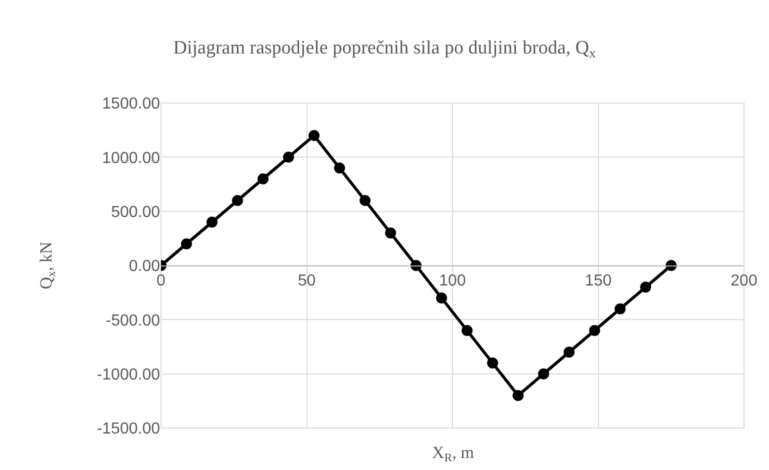  What do you see at coordinates (135, 212) in the screenshot?
I see `y-tick-label: 500.00` at bounding box center [135, 212].